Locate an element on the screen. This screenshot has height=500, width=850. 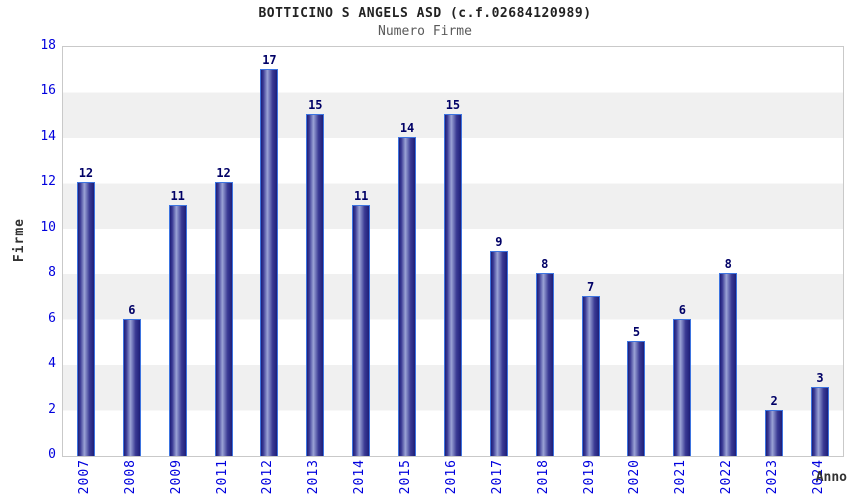
y-tick-label: 14 is located at coordinates (48, 136).